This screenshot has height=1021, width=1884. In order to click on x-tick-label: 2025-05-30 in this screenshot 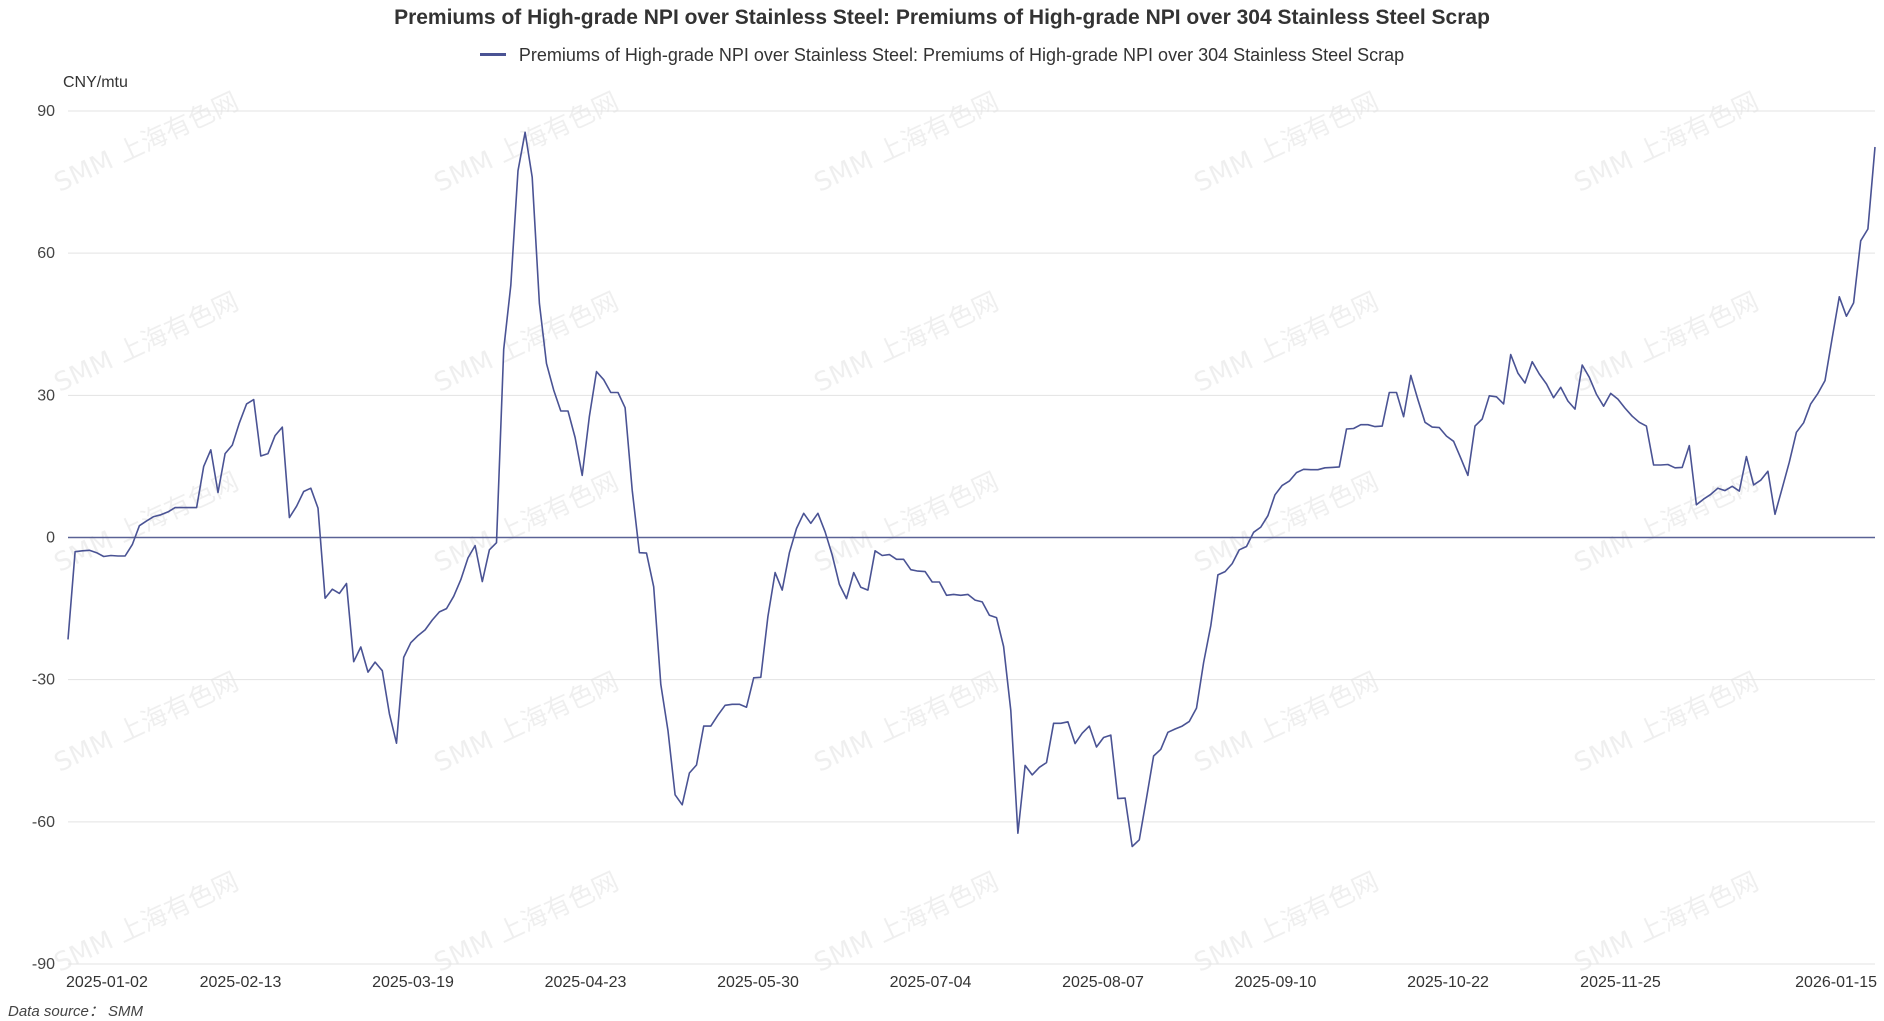, I will do `click(758, 982)`.